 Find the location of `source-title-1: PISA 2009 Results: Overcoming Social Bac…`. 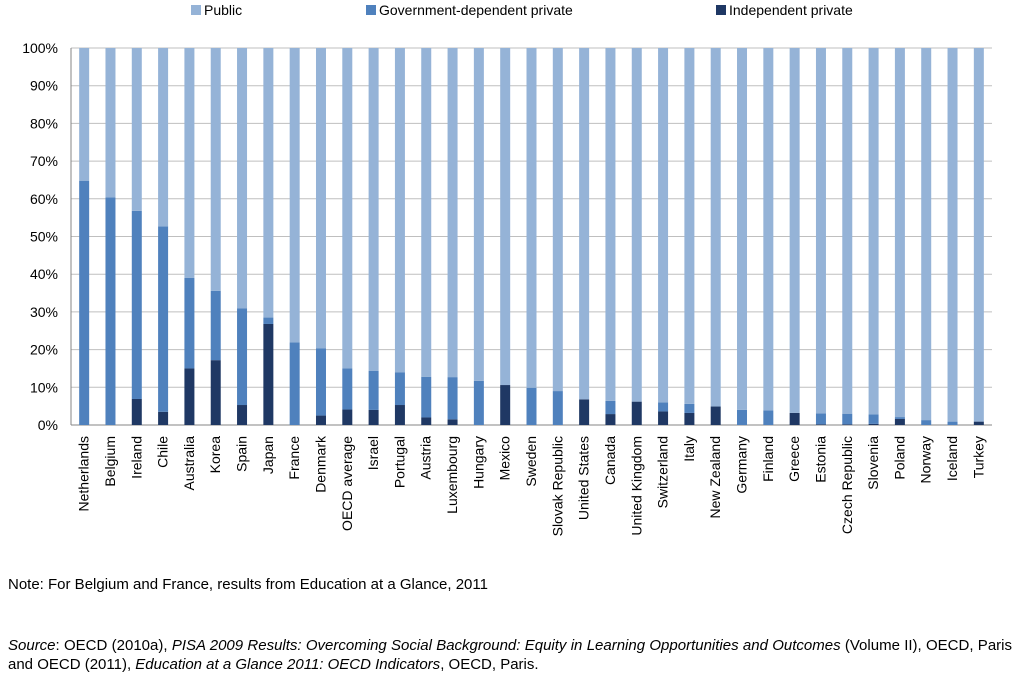

source-title-1: PISA 2009 Results: Overcoming Social Bac… is located at coordinates (506, 645).